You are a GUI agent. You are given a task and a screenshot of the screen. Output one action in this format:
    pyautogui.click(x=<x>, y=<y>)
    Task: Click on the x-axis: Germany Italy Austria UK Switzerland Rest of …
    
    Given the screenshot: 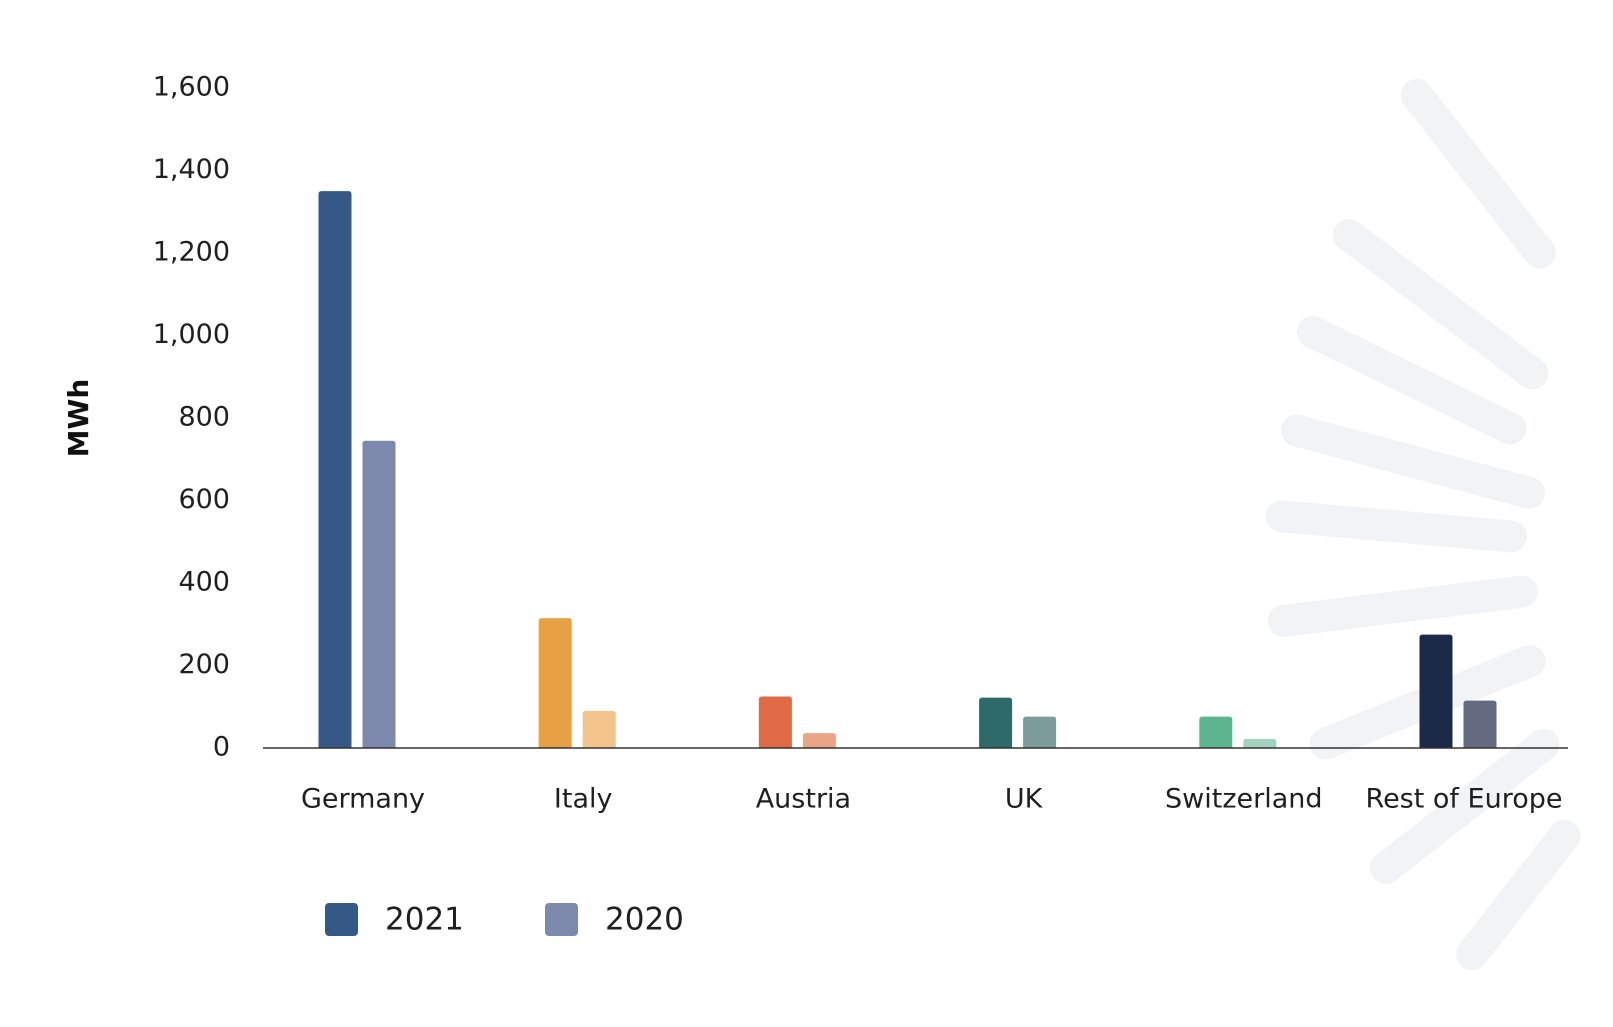 What is the action you would take?
    pyautogui.click(x=932, y=799)
    